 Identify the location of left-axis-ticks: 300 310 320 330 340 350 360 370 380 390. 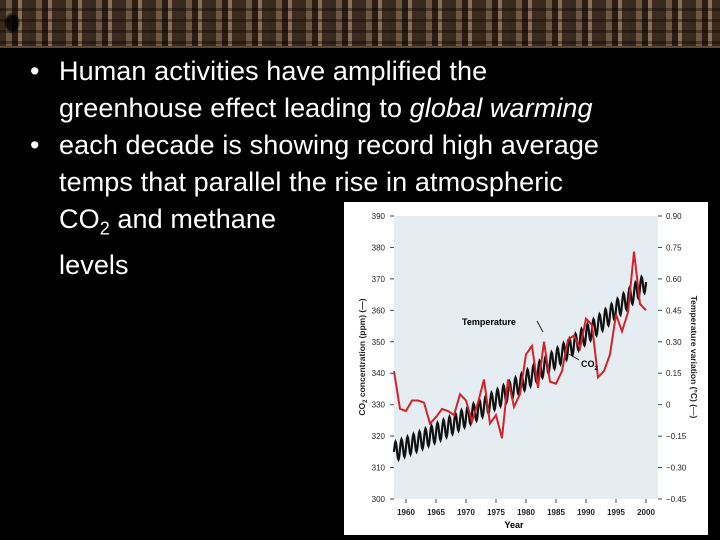
(383, 358).